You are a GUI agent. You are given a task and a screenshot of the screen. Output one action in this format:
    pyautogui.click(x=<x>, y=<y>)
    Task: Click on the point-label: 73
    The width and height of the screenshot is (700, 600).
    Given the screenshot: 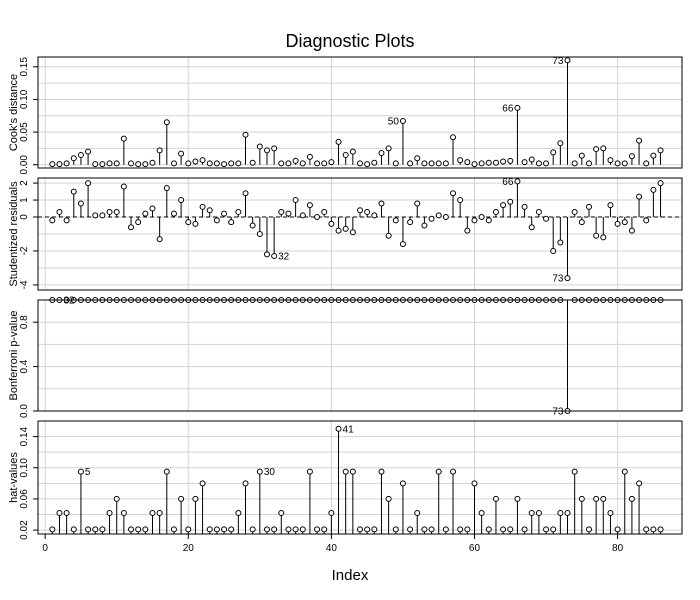 What is the action you would take?
    pyautogui.click(x=558, y=412)
    